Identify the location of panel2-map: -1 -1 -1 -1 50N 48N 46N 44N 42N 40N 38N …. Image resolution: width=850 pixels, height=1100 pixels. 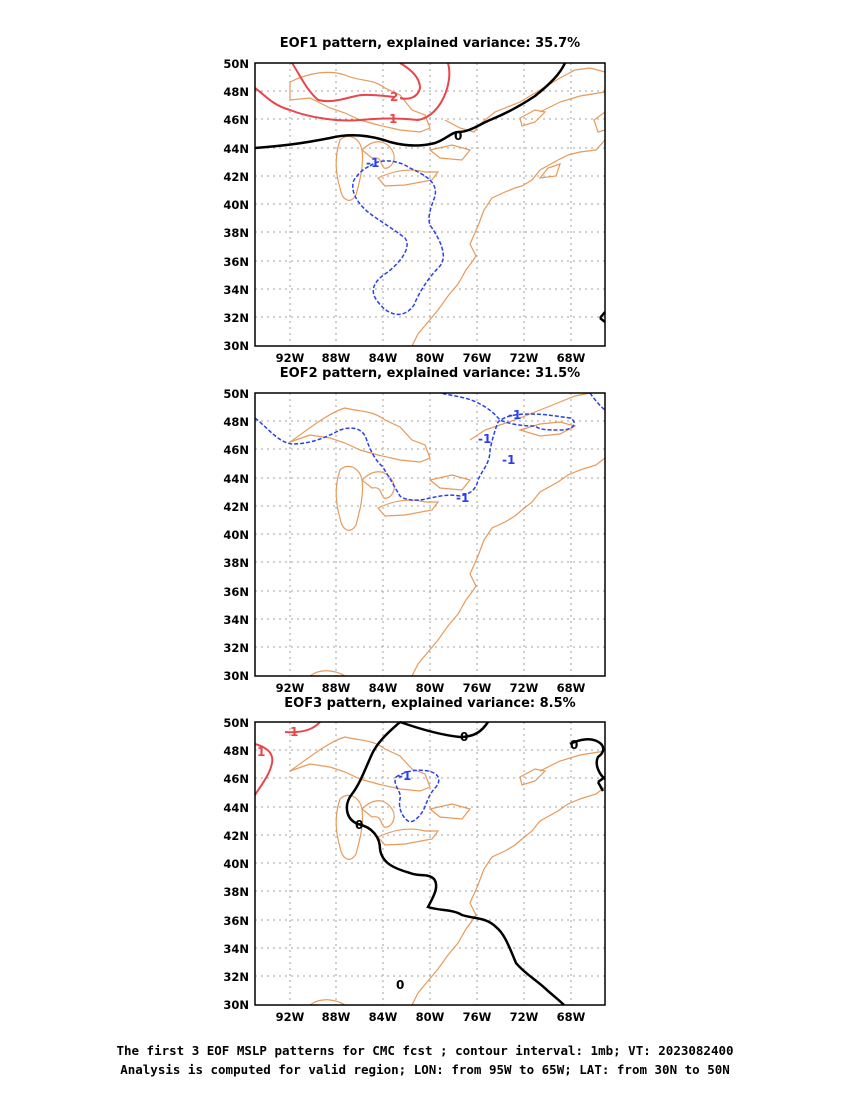
(414, 541).